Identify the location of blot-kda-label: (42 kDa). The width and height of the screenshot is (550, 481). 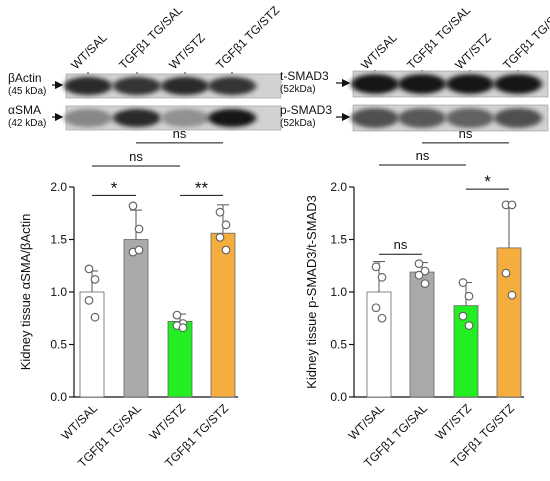
(27, 123).